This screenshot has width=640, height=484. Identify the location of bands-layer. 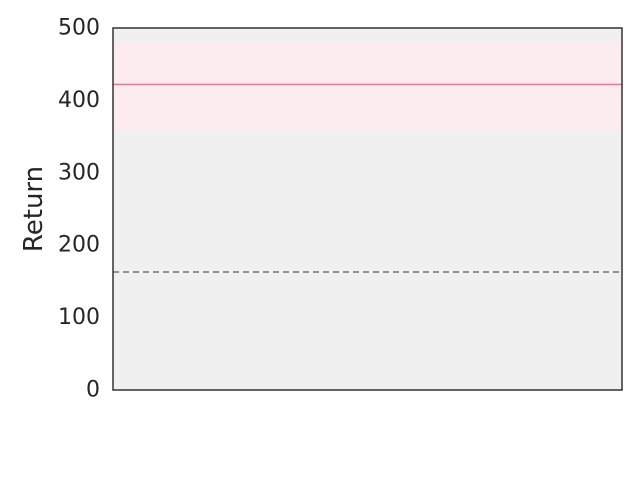
(367, 86).